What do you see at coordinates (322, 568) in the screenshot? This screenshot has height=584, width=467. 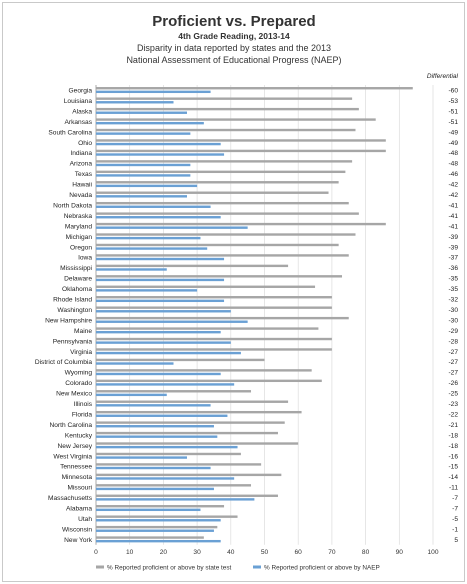 I see `legend-label-naep: % Reported proficient or above by NAEP` at bounding box center [322, 568].